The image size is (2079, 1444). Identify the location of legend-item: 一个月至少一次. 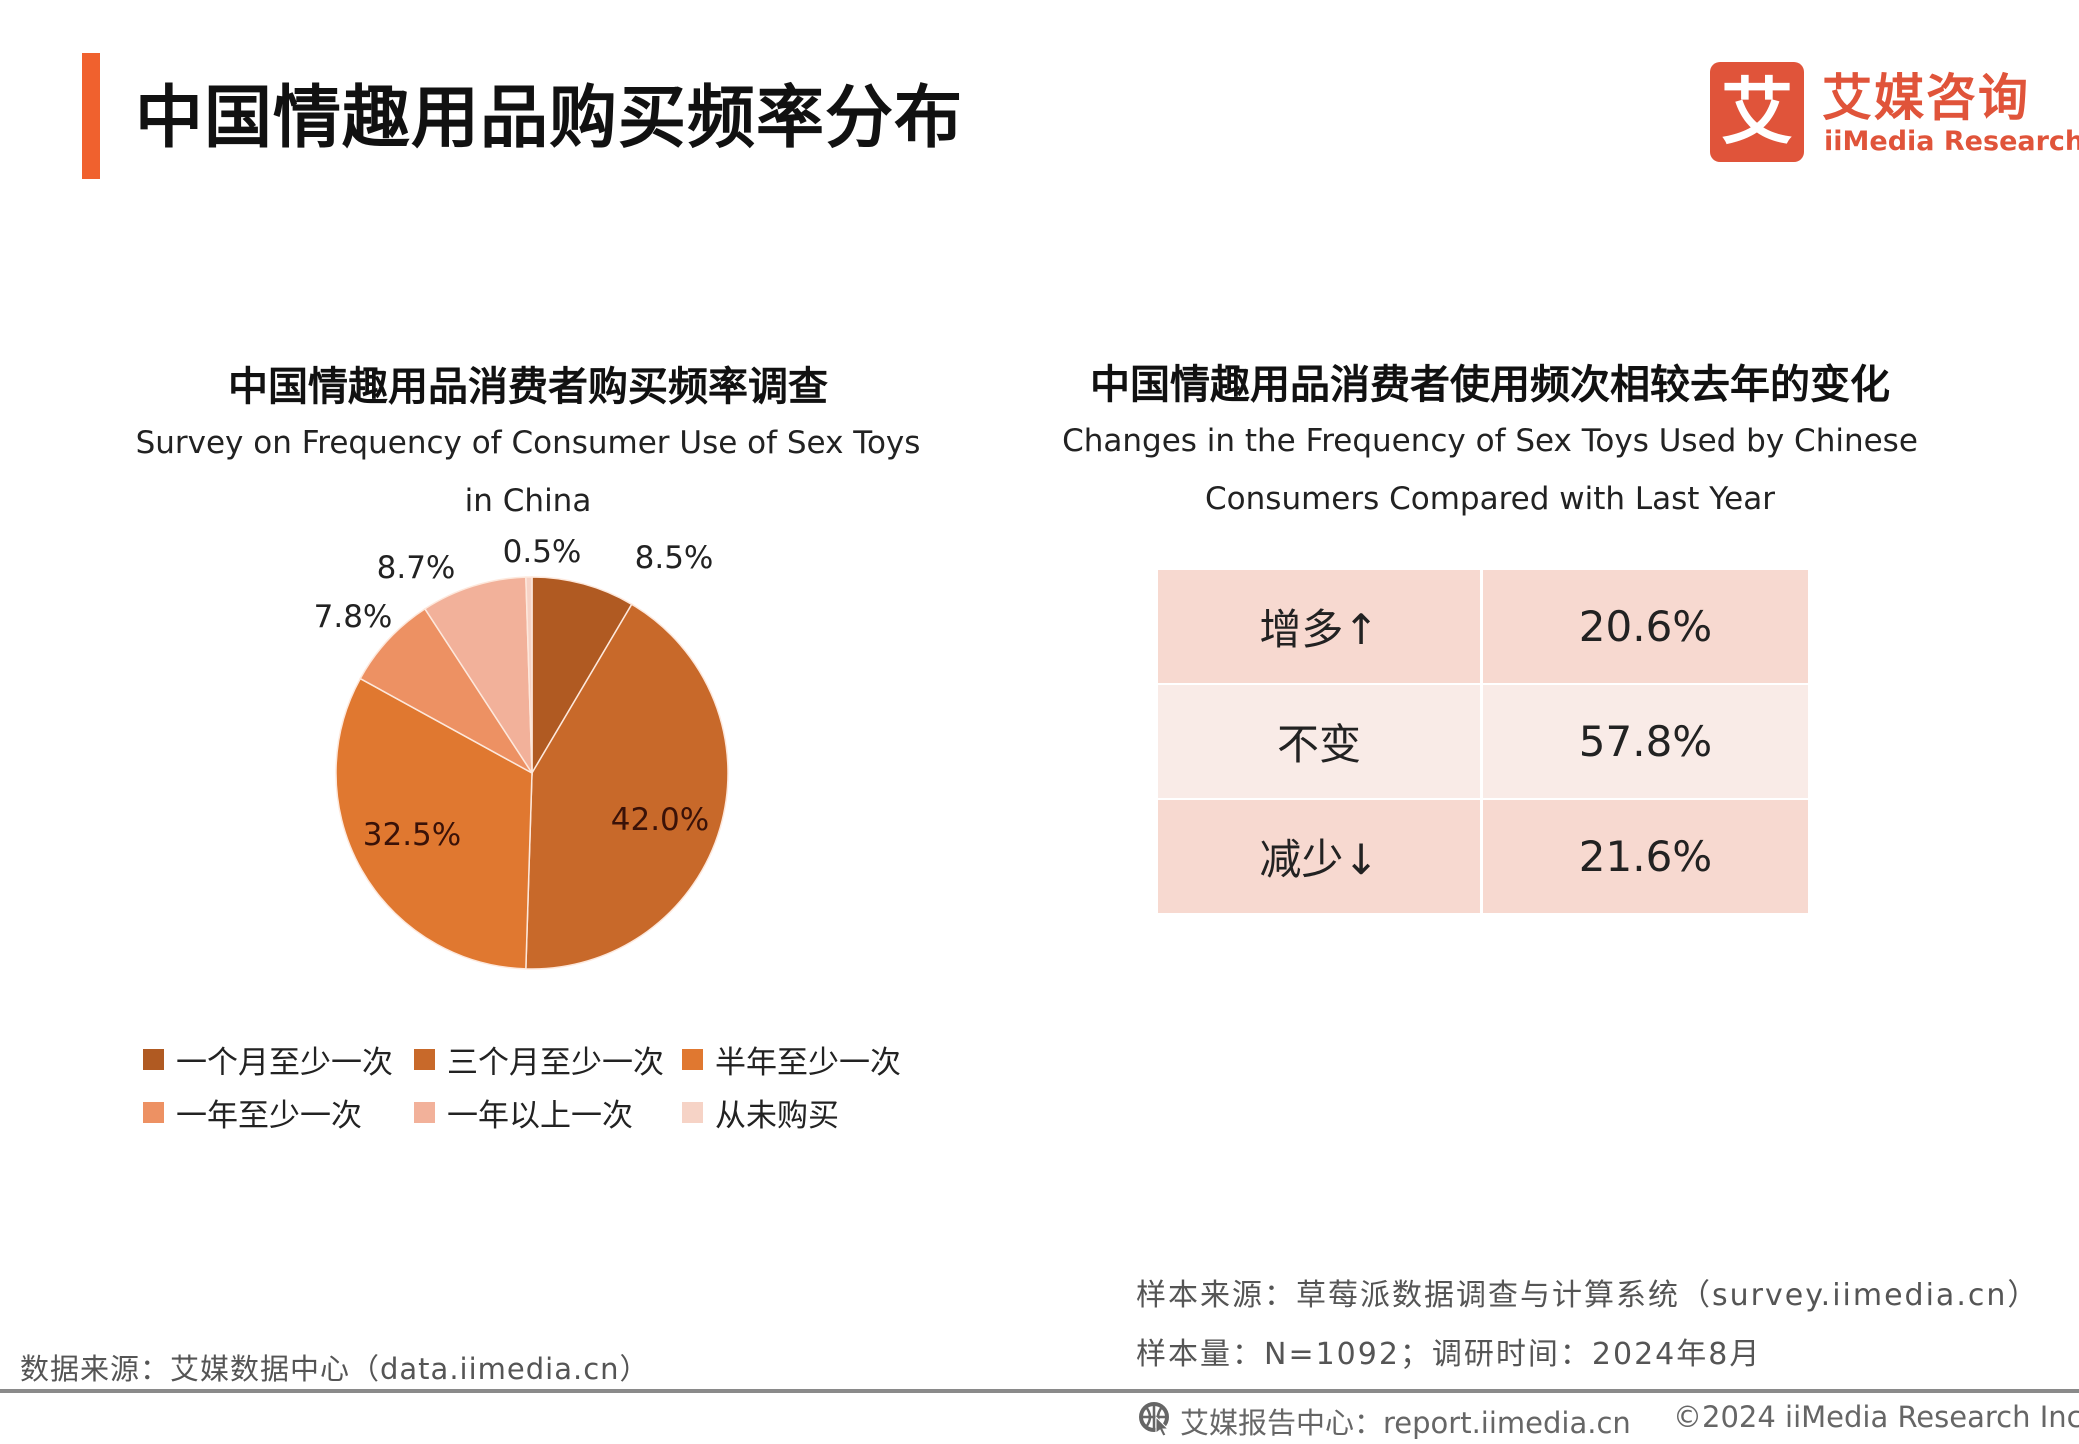
(268, 1059).